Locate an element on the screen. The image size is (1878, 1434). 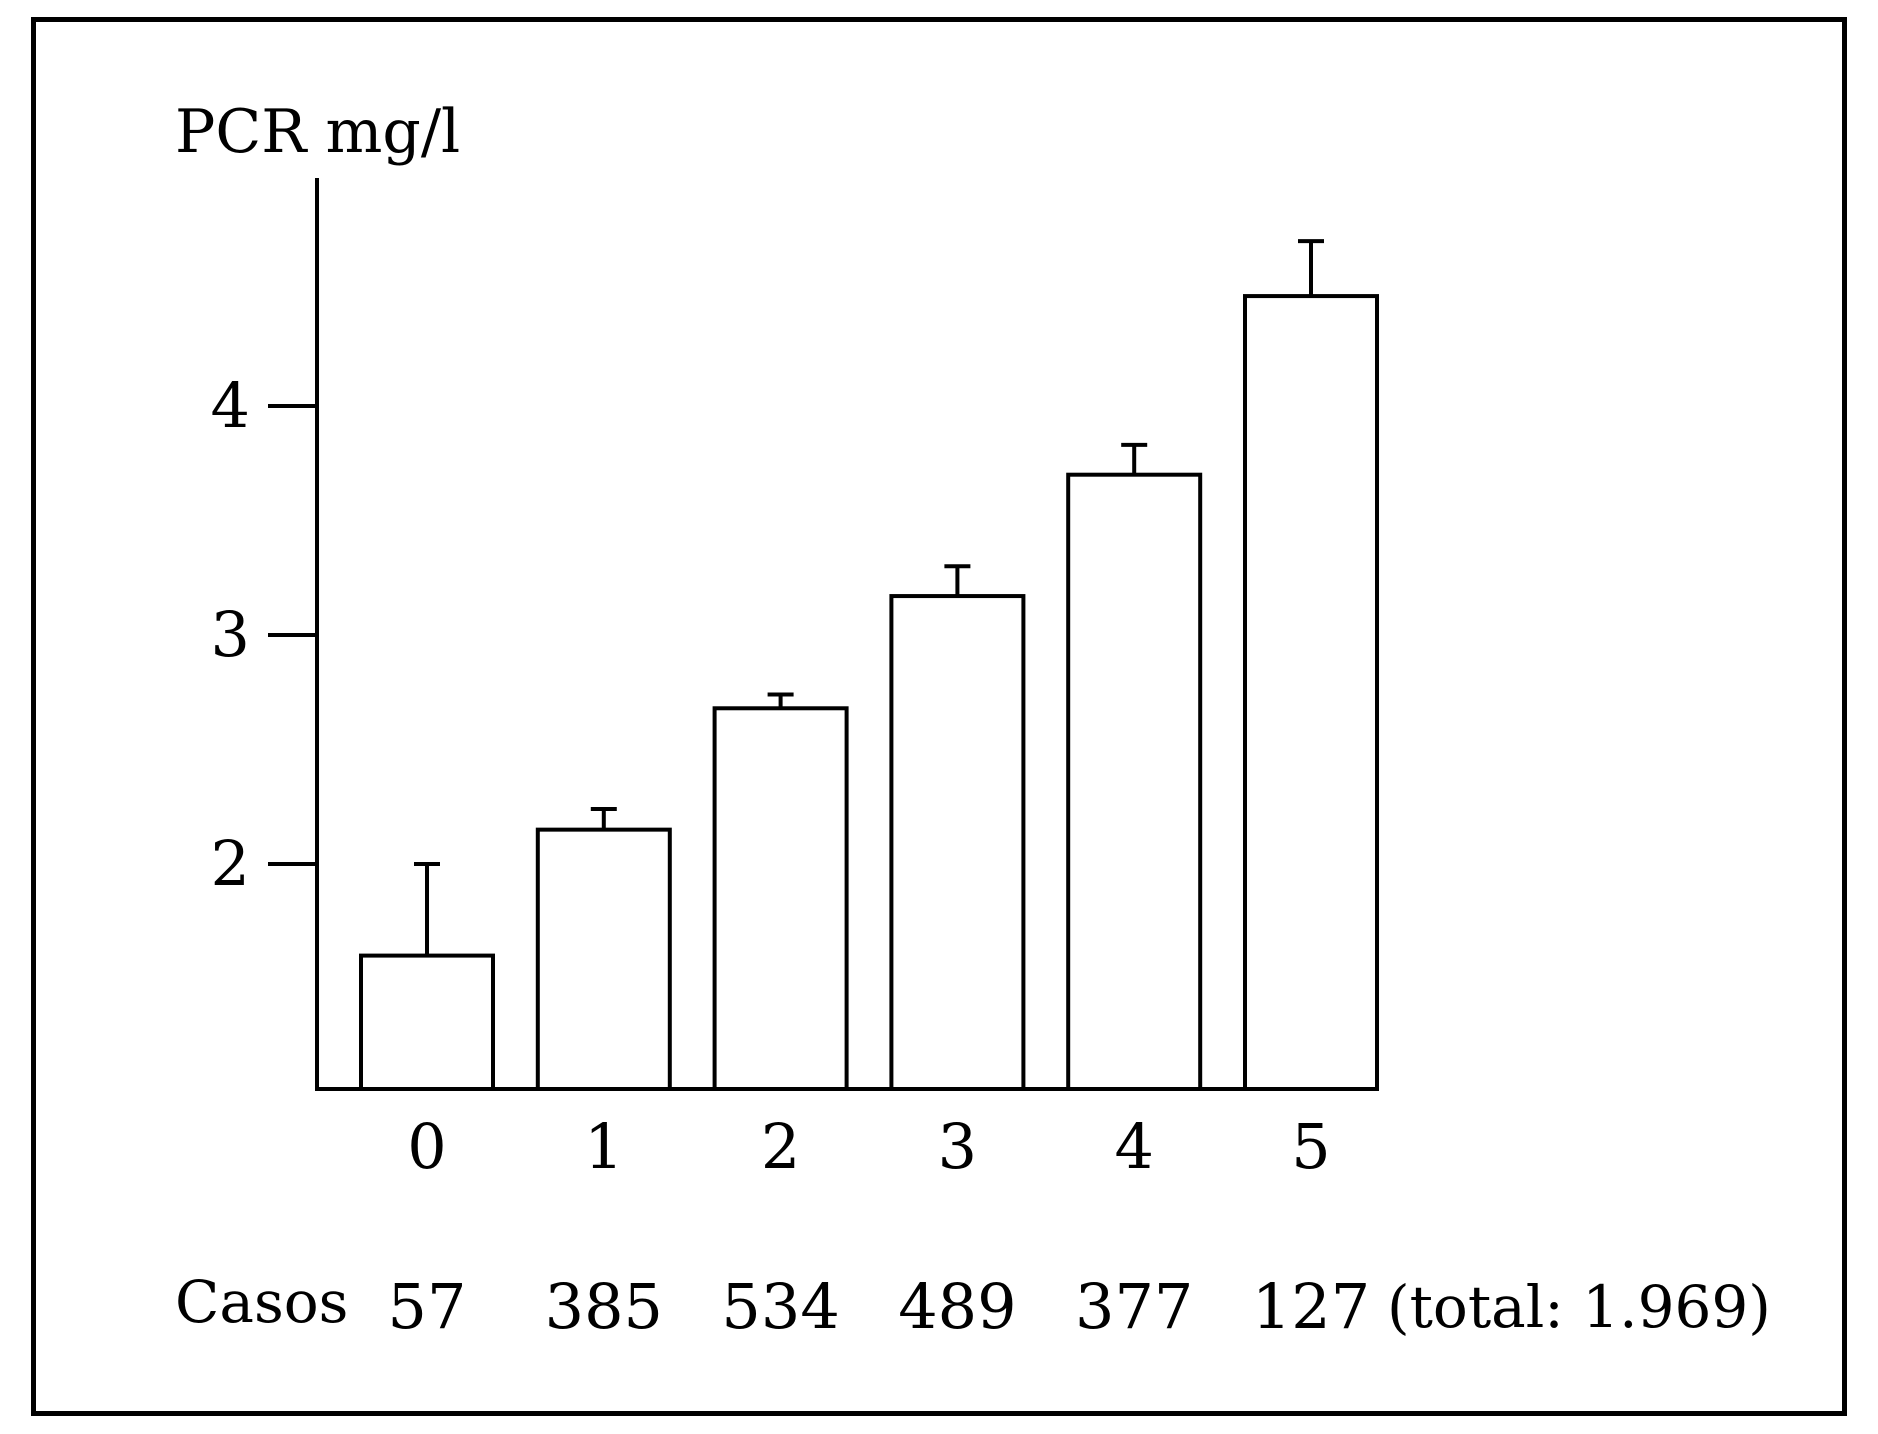
cases-value: 57 is located at coordinates (427, 1306).